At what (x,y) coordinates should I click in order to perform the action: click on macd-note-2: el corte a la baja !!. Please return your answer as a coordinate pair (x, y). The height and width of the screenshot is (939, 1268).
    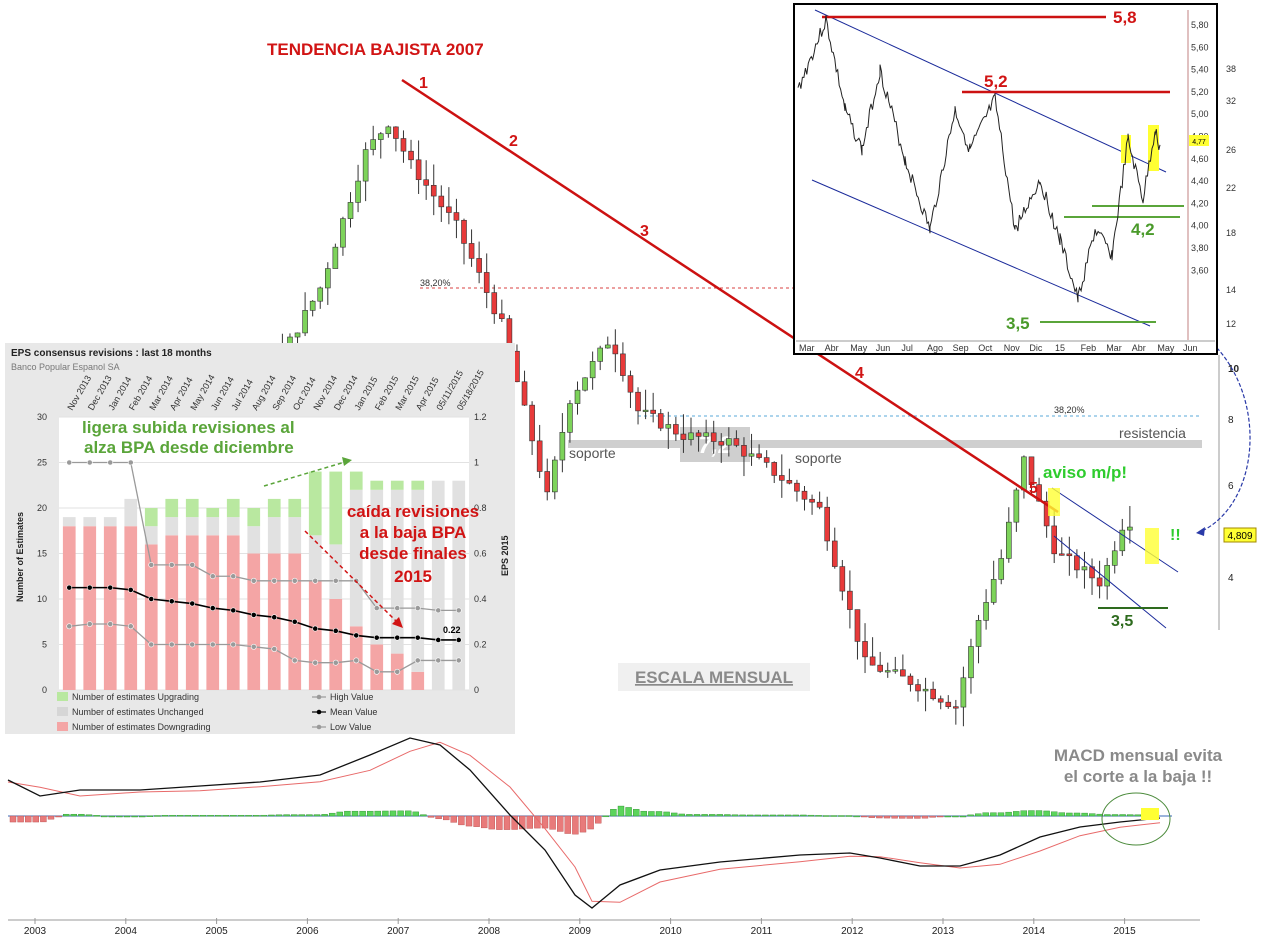
    Looking at the image, I should click on (1138, 776).